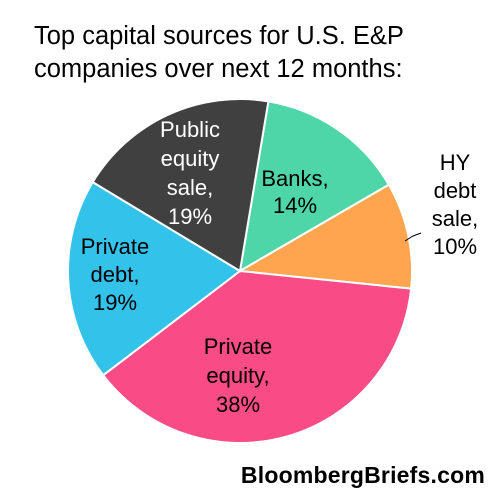 The image size is (499, 500). Describe the element at coordinates (294, 192) in the screenshot. I see `slice-label-banks: Banks, 14%` at that location.